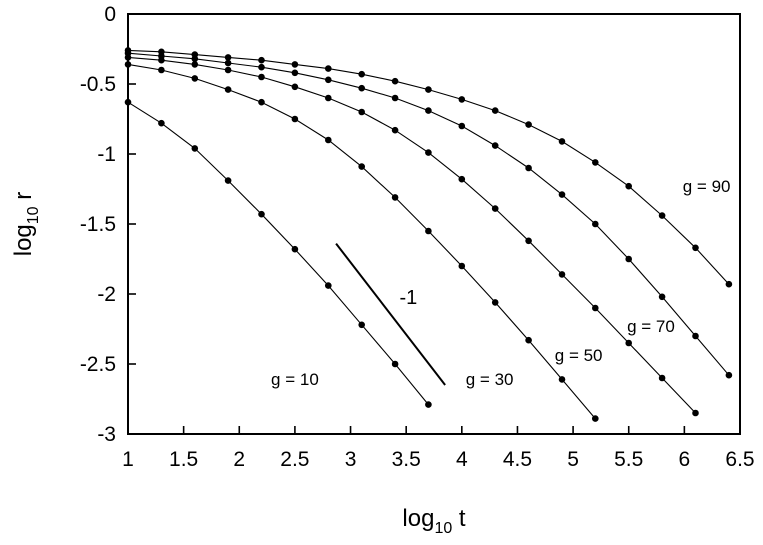 The height and width of the screenshot is (545, 763). Describe the element at coordinates (573, 459) in the screenshot. I see `x-tick-label-8: 5` at that location.